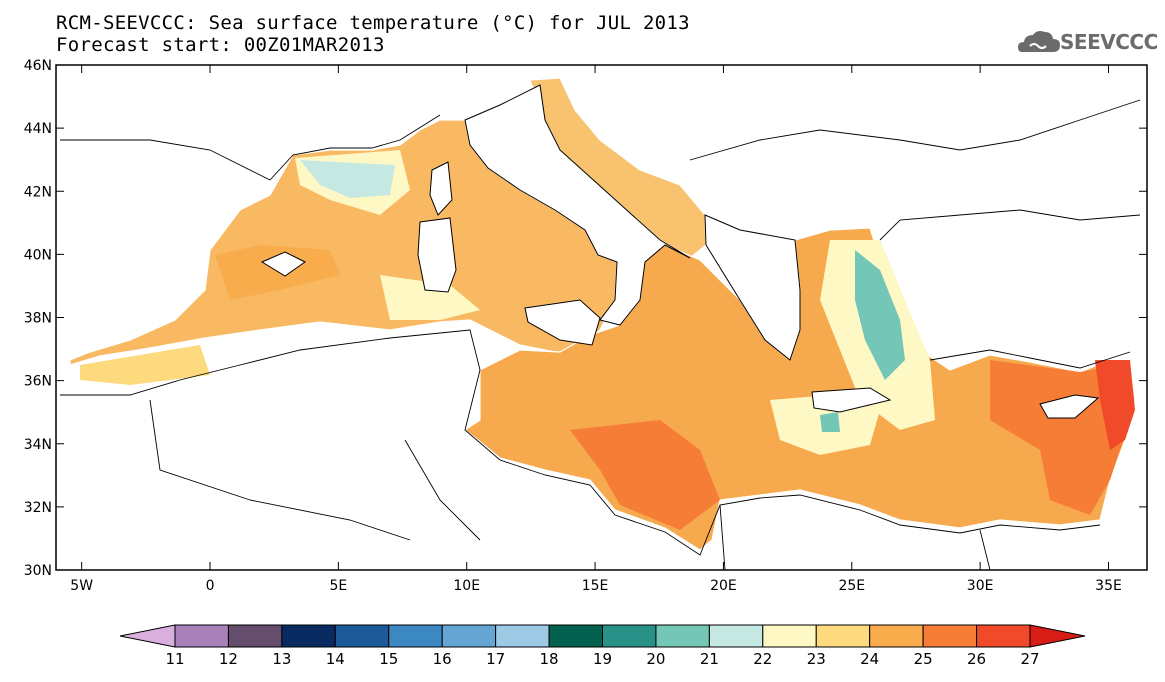  I want to click on colorbar-label: 12, so click(228, 659).